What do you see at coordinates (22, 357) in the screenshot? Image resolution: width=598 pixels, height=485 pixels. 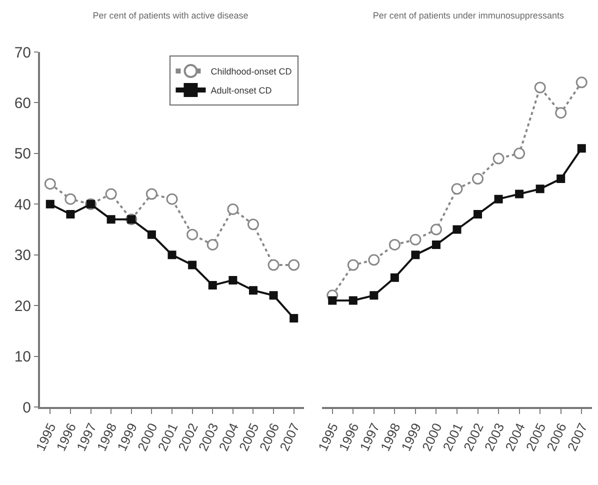 I see `y-tick-label: 10` at bounding box center [22, 357].